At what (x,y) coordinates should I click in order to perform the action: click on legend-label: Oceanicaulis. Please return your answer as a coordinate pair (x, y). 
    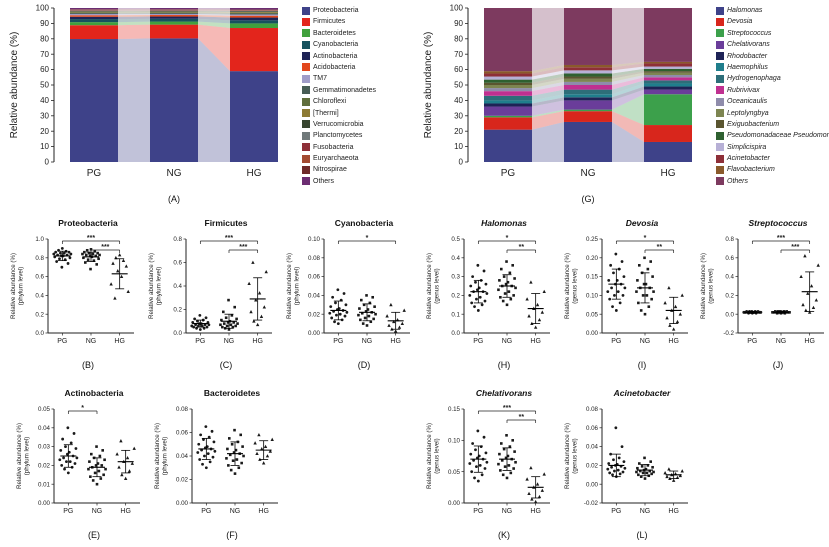
    Looking at the image, I should click on (747, 102).